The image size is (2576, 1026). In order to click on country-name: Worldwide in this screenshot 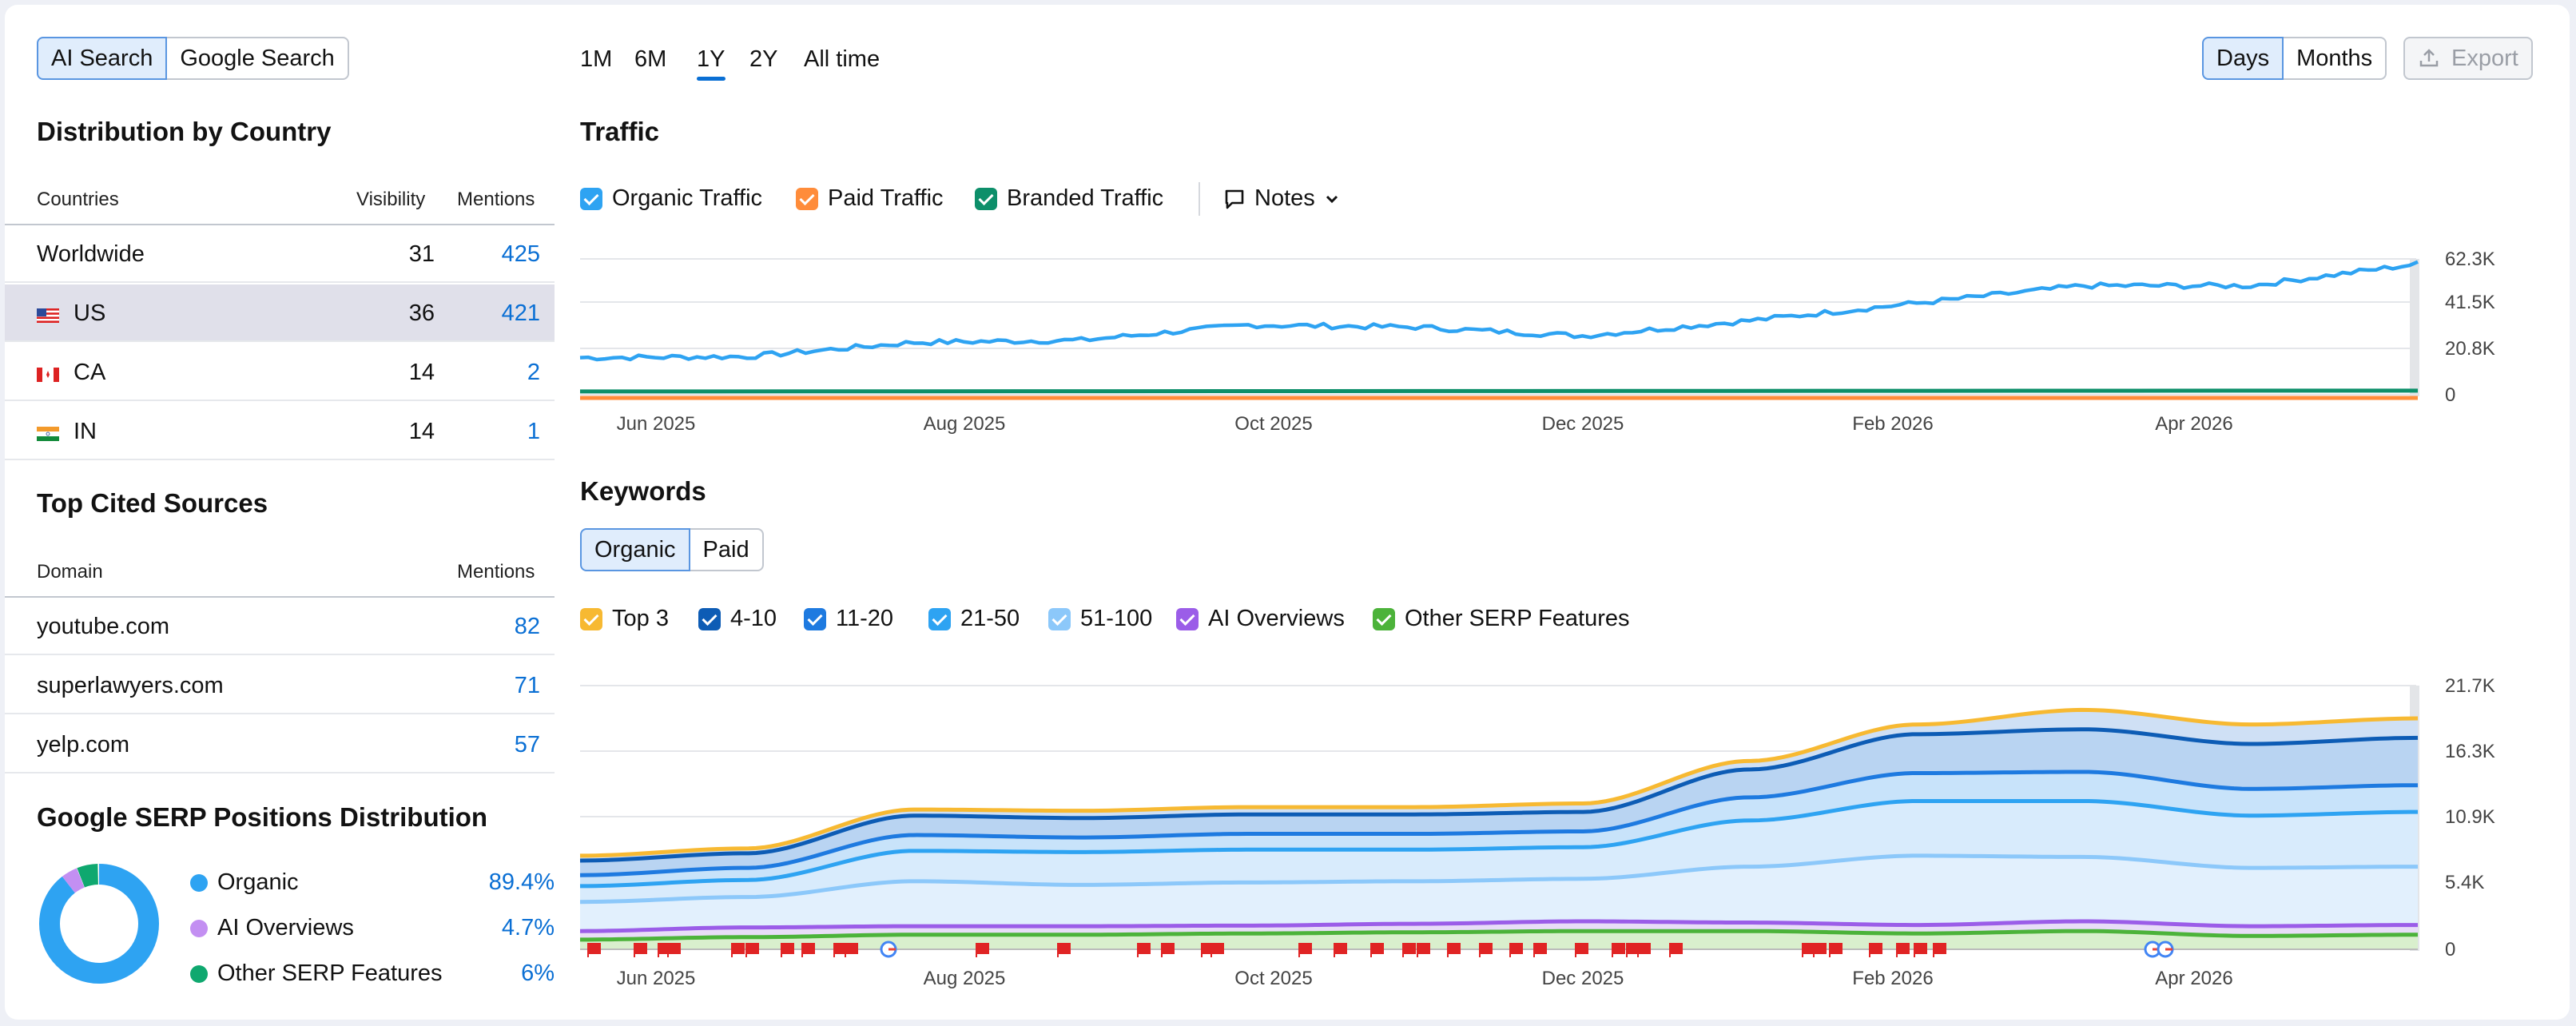, I will do `click(91, 254)`.